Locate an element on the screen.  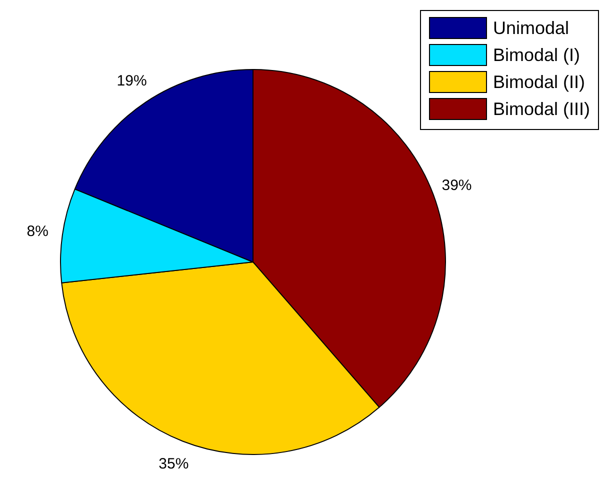
data-label: 35% is located at coordinates (173, 464).